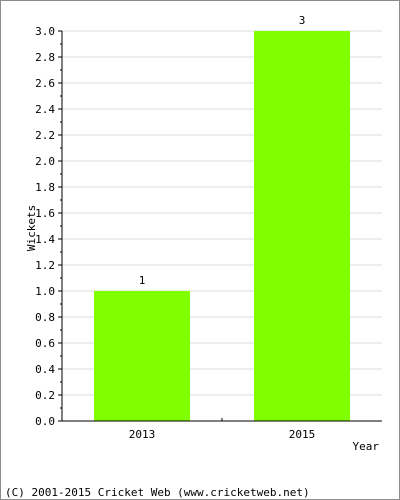 The image size is (400, 500). I want to click on y-tick-label: 0.0, so click(45, 421).